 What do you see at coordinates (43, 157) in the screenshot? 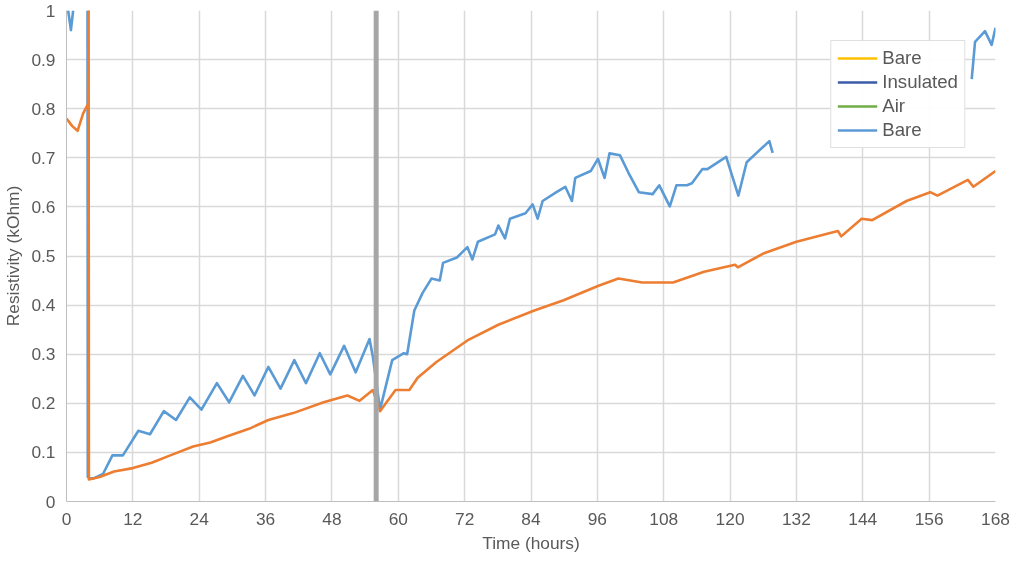
I see `y-tick-label: 0.7` at bounding box center [43, 157].